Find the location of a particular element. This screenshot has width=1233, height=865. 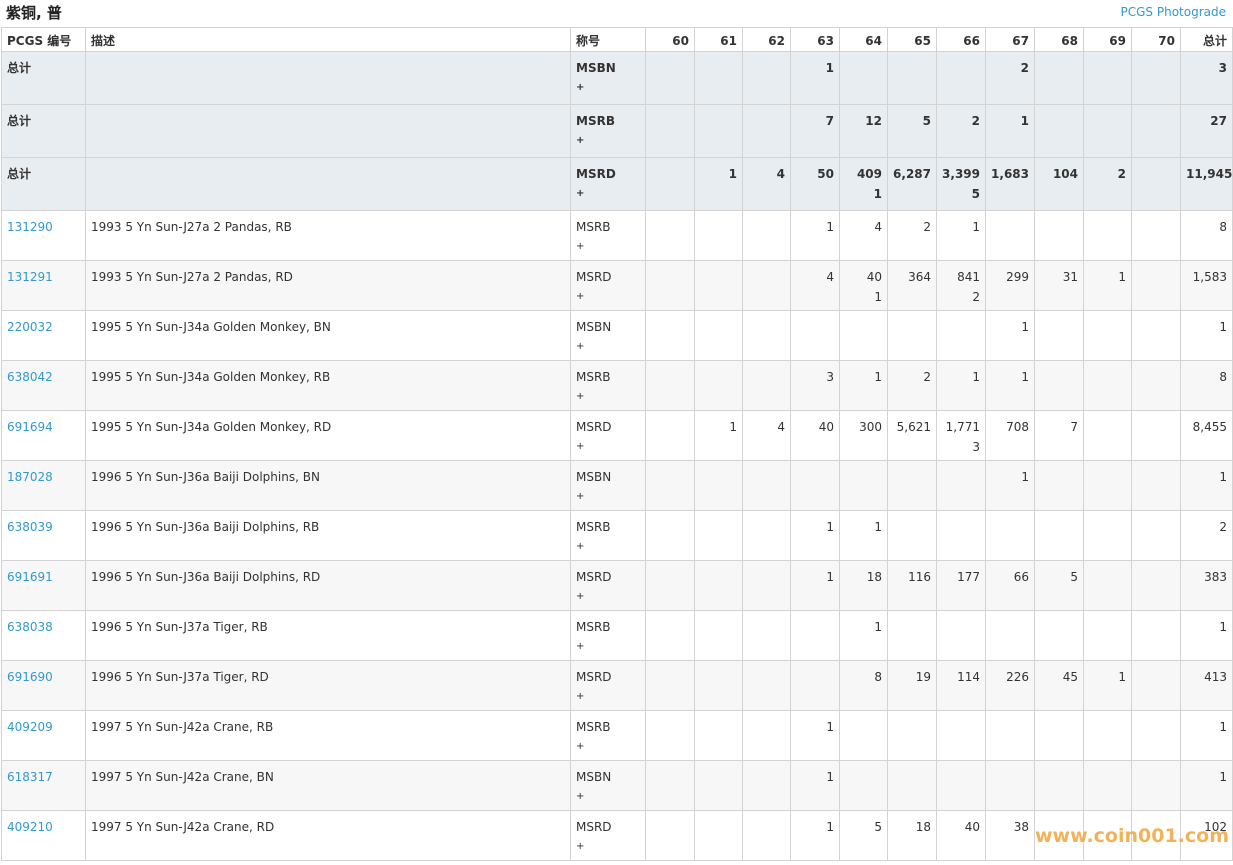

pcgs-id-link: 220032 is located at coordinates (30, 327).